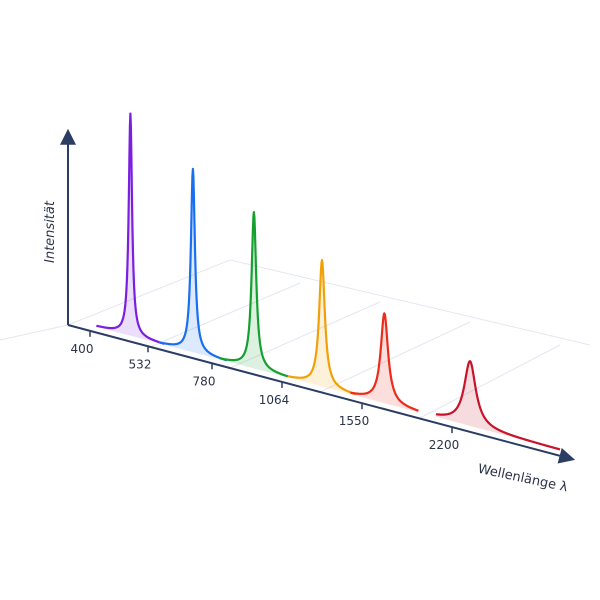  Describe the element at coordinates (140, 364) in the screenshot. I see `x-tick-label: 532` at that location.